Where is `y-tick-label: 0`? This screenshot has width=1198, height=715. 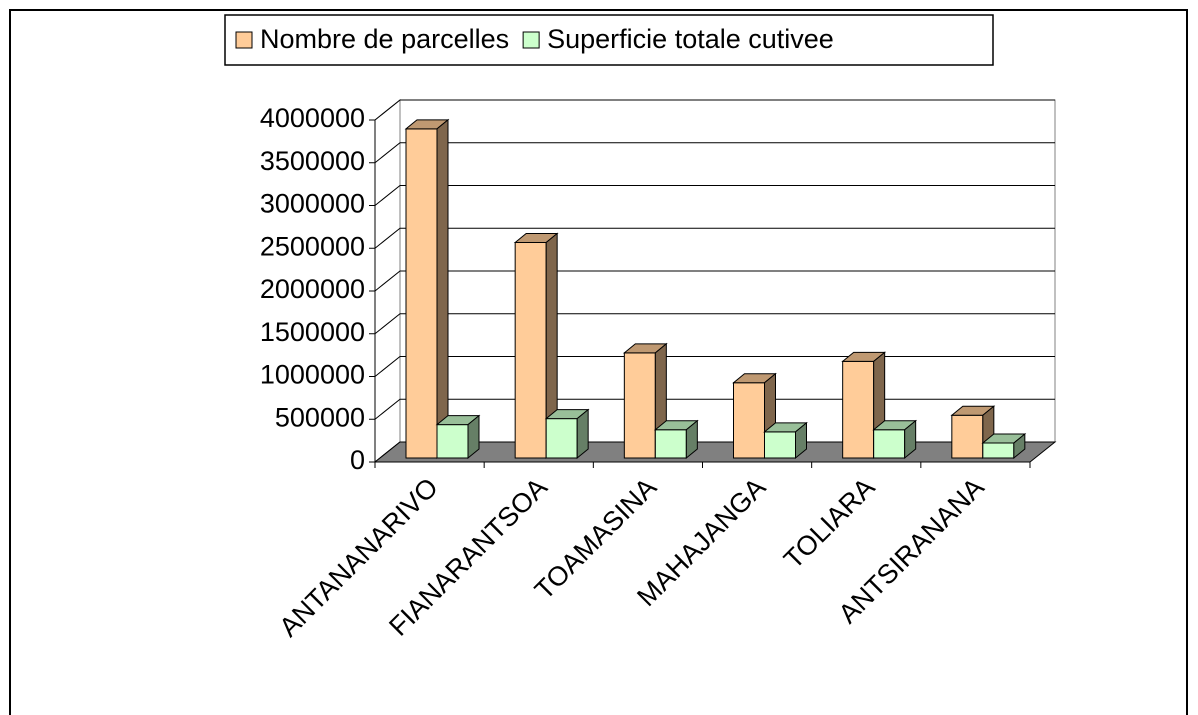
y-tick-label: 0 is located at coordinates (357, 460).